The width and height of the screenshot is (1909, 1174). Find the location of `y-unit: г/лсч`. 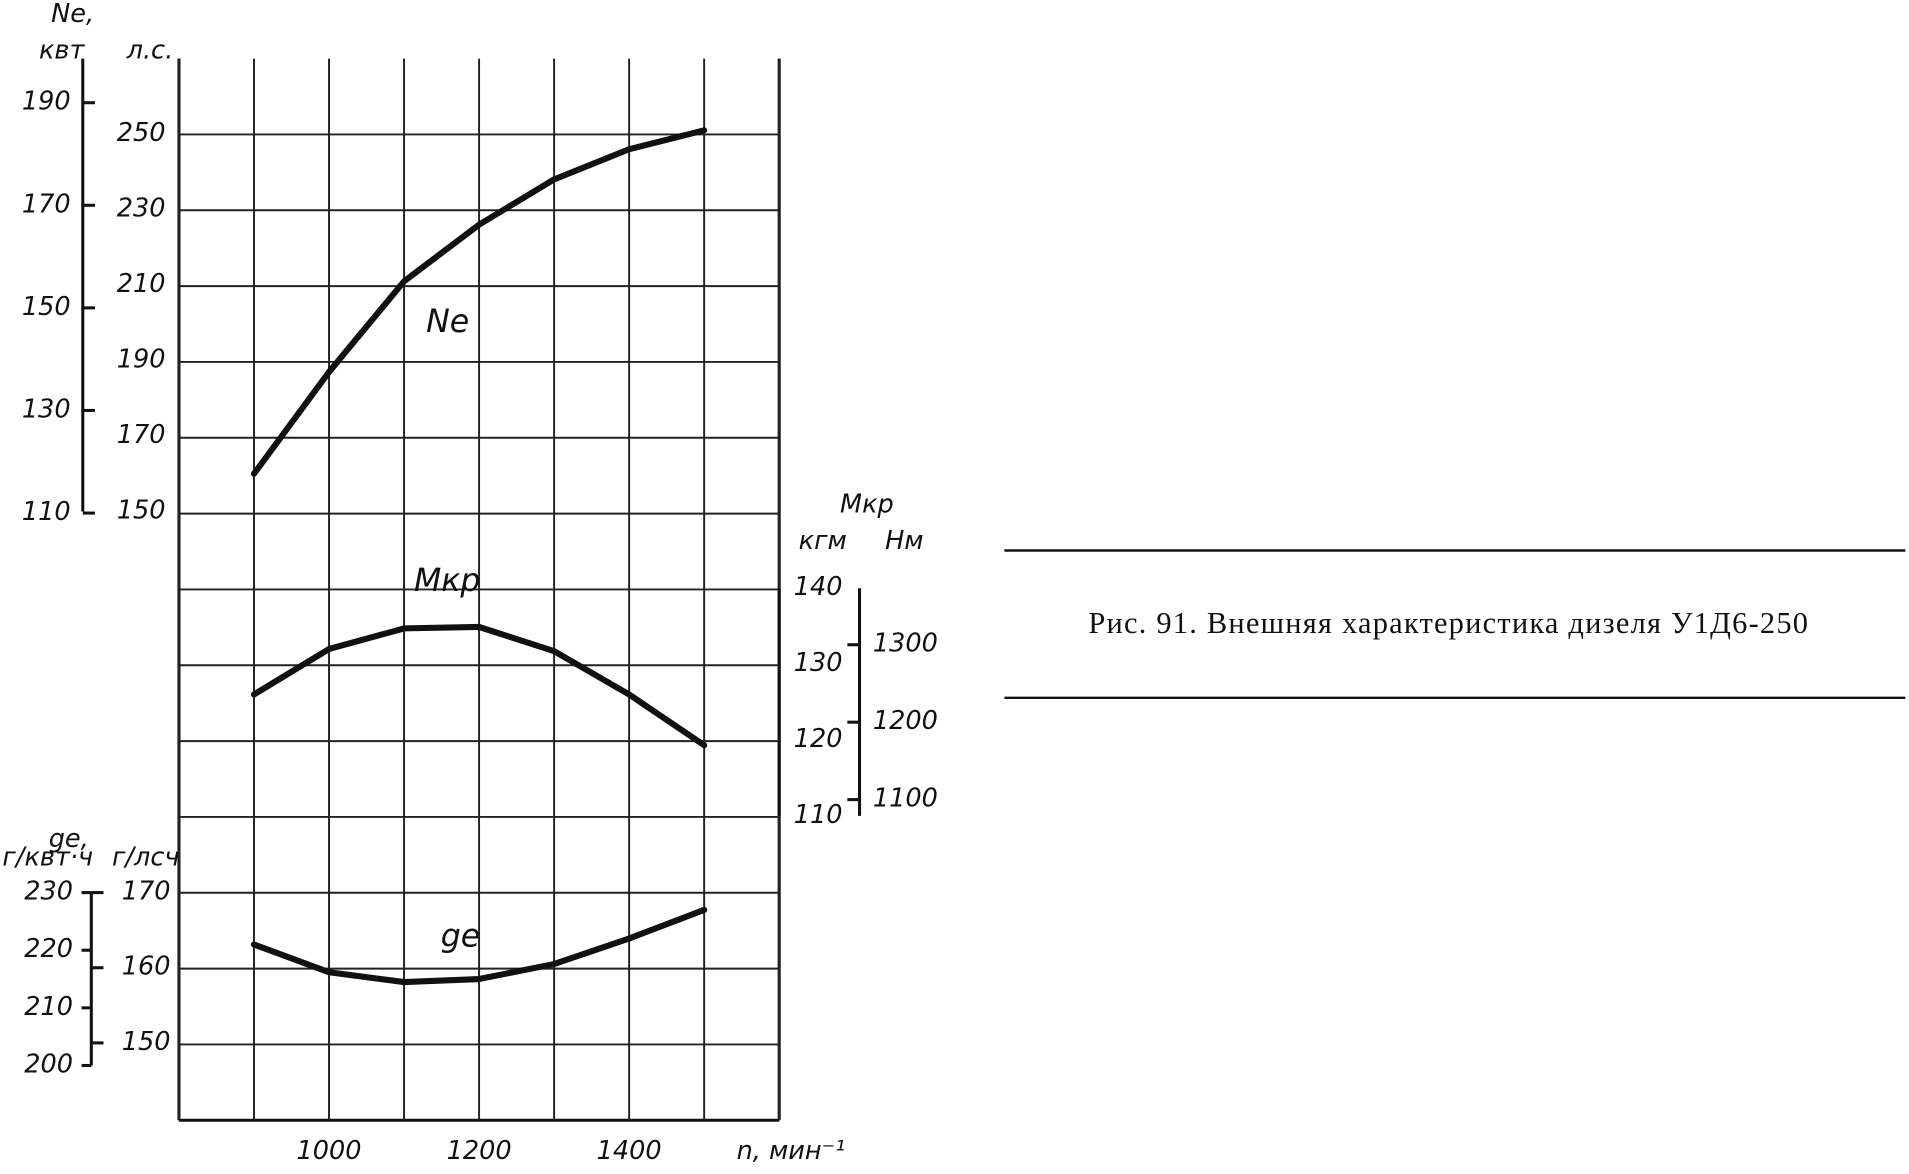

y-unit: г/лсч is located at coordinates (146, 857).